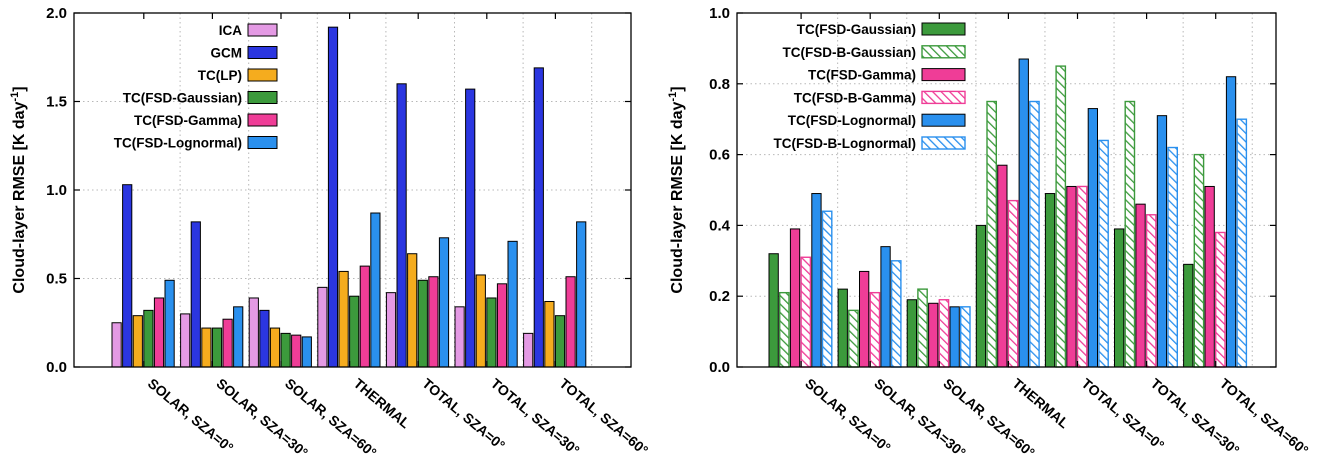 The height and width of the screenshot is (475, 1321). I want to click on bar-tc-fsd-b-lognormal--4, so click(1034, 234).